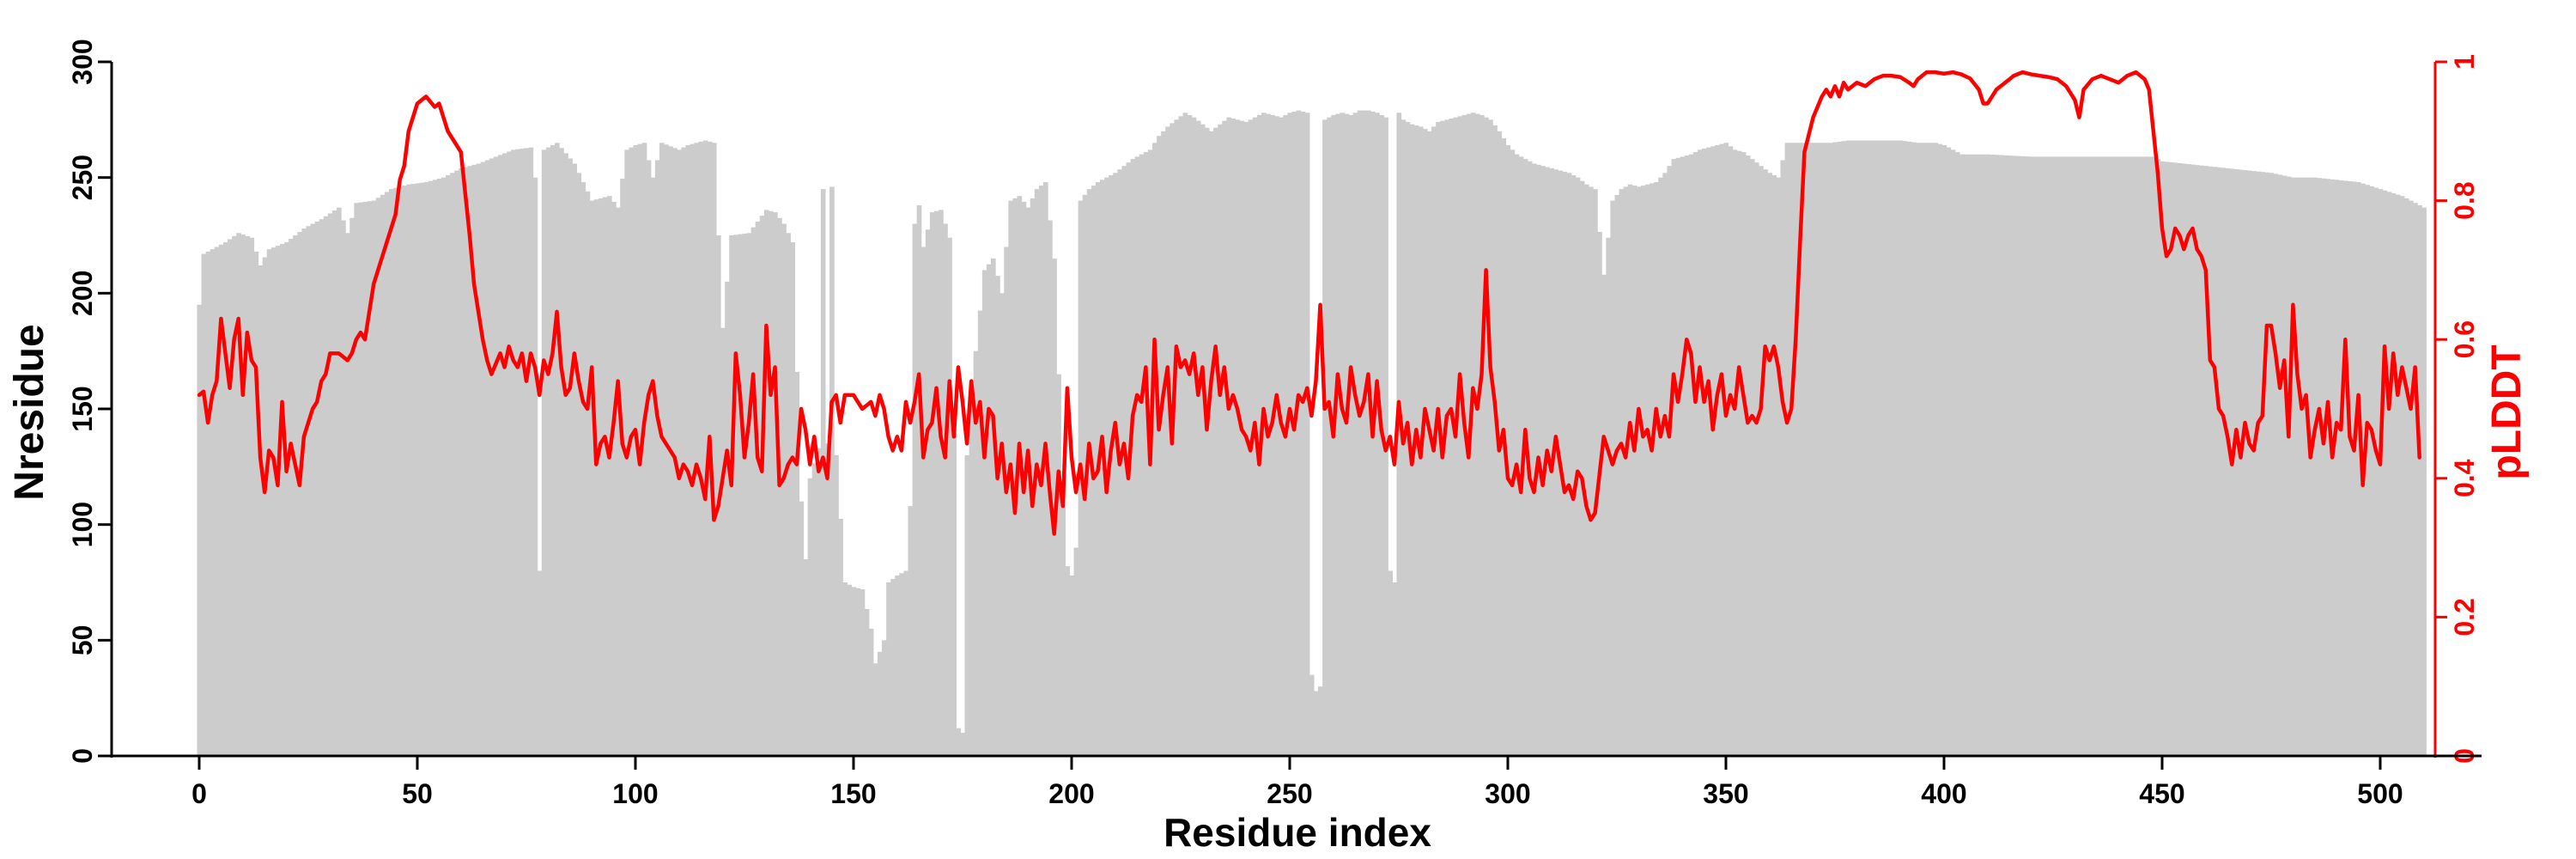 The width and height of the screenshot is (2576, 859). Describe the element at coordinates (1071, 793) in the screenshot. I see `x-tick-label-200: 200` at that location.